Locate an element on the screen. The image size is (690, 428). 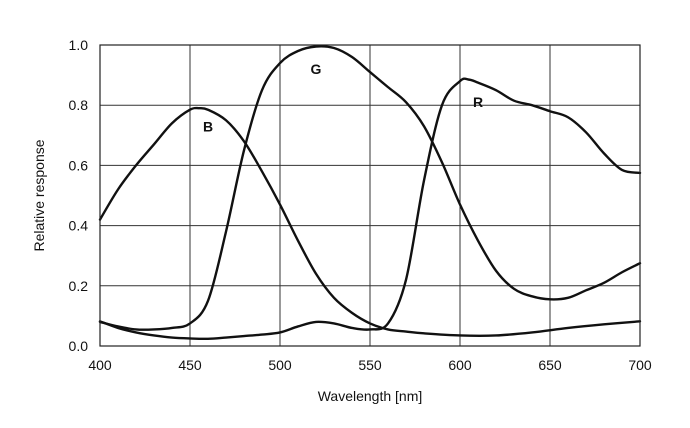
x-tick-label: 400 is located at coordinates (100, 365).